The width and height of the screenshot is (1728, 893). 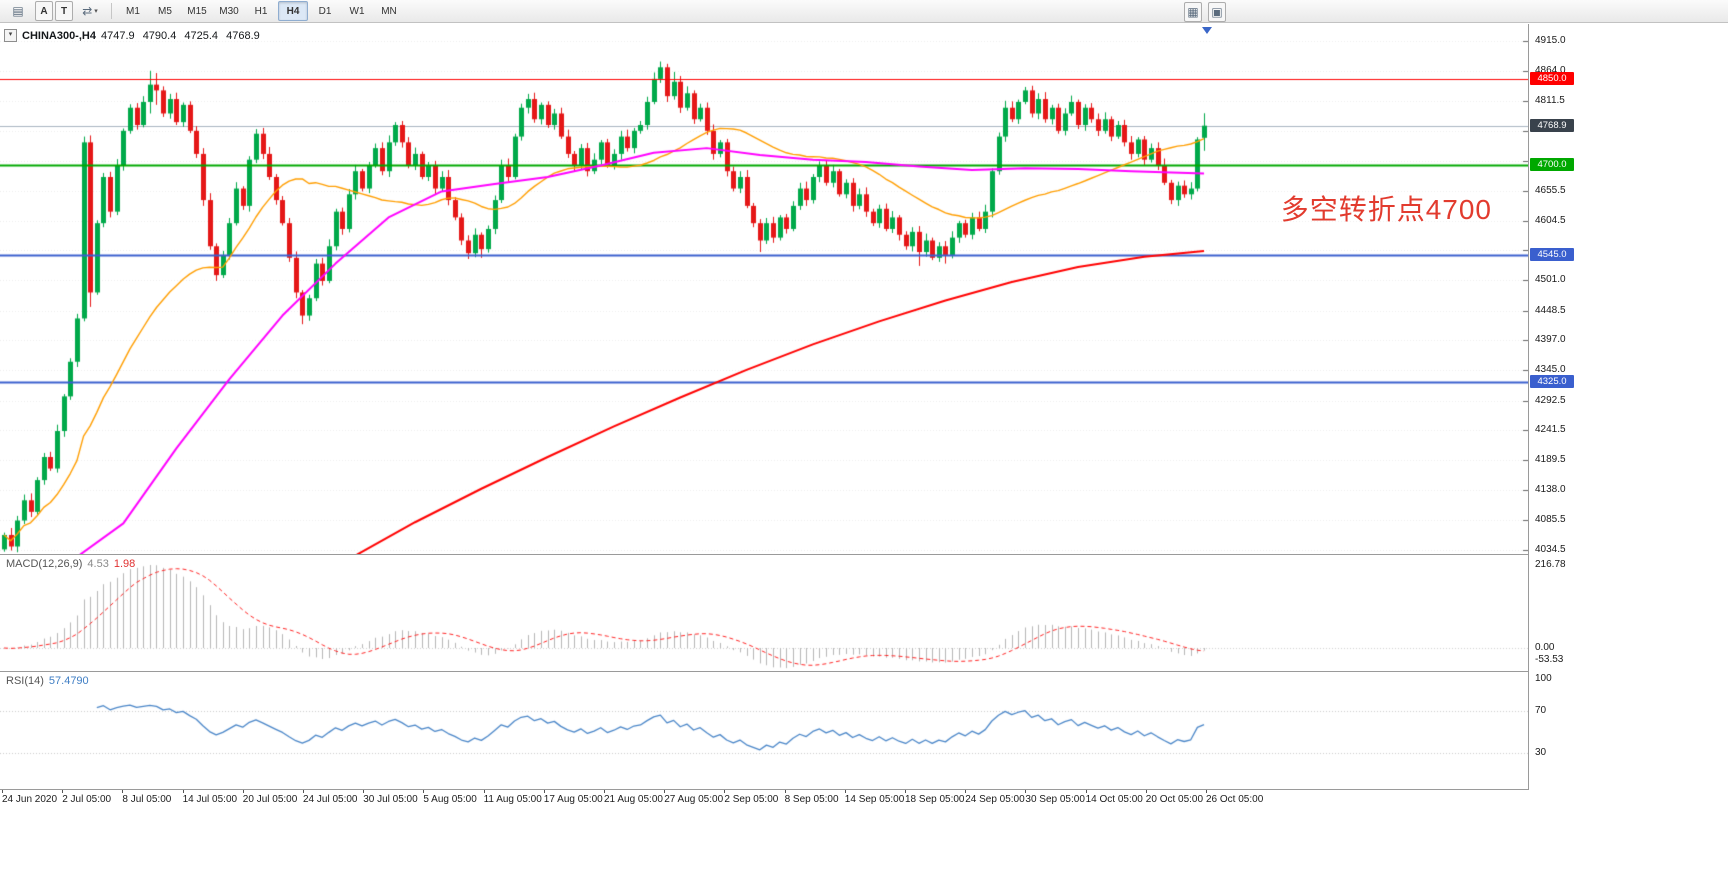 What do you see at coordinates (201, 35) in the screenshot?
I see `ohlc-low: 4725.4` at bounding box center [201, 35].